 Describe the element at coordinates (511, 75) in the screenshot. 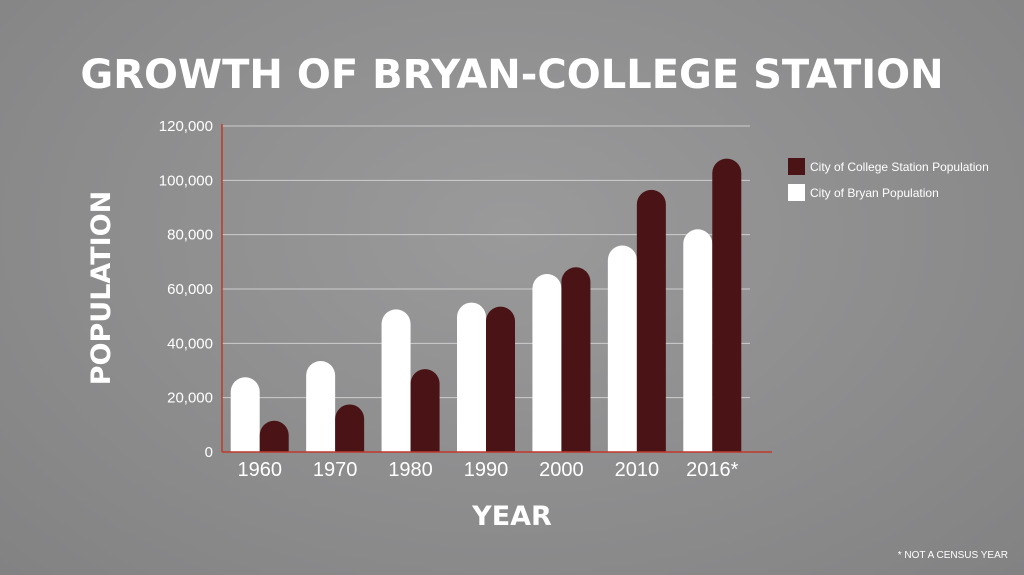

I see `chart-title: GROWTH OF BRYAN-COLLEGE STATION` at that location.